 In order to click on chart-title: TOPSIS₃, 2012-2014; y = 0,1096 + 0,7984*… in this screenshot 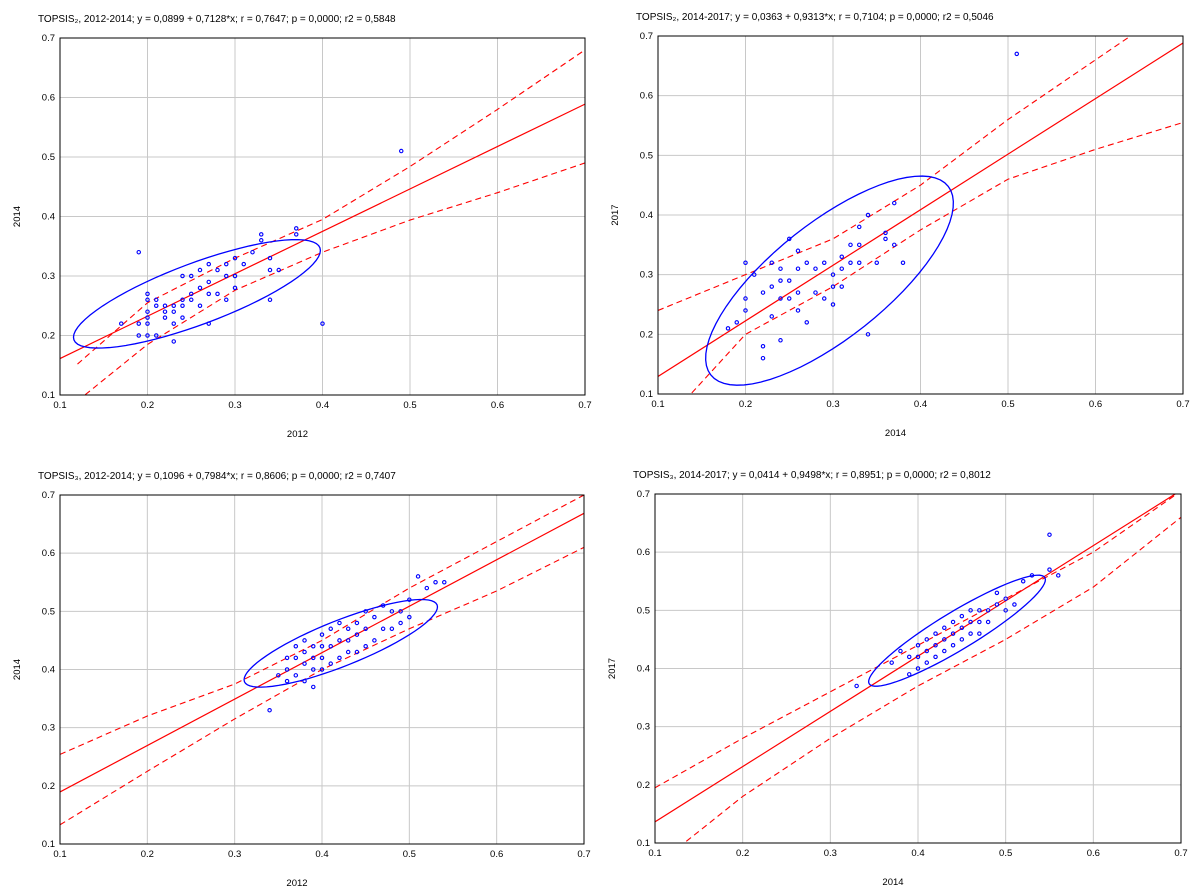, I will do `click(217, 476)`.